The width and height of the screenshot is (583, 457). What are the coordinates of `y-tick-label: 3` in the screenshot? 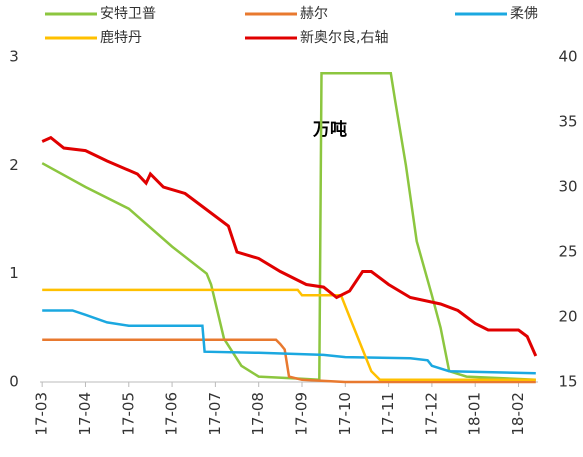 It's located at (14, 57).